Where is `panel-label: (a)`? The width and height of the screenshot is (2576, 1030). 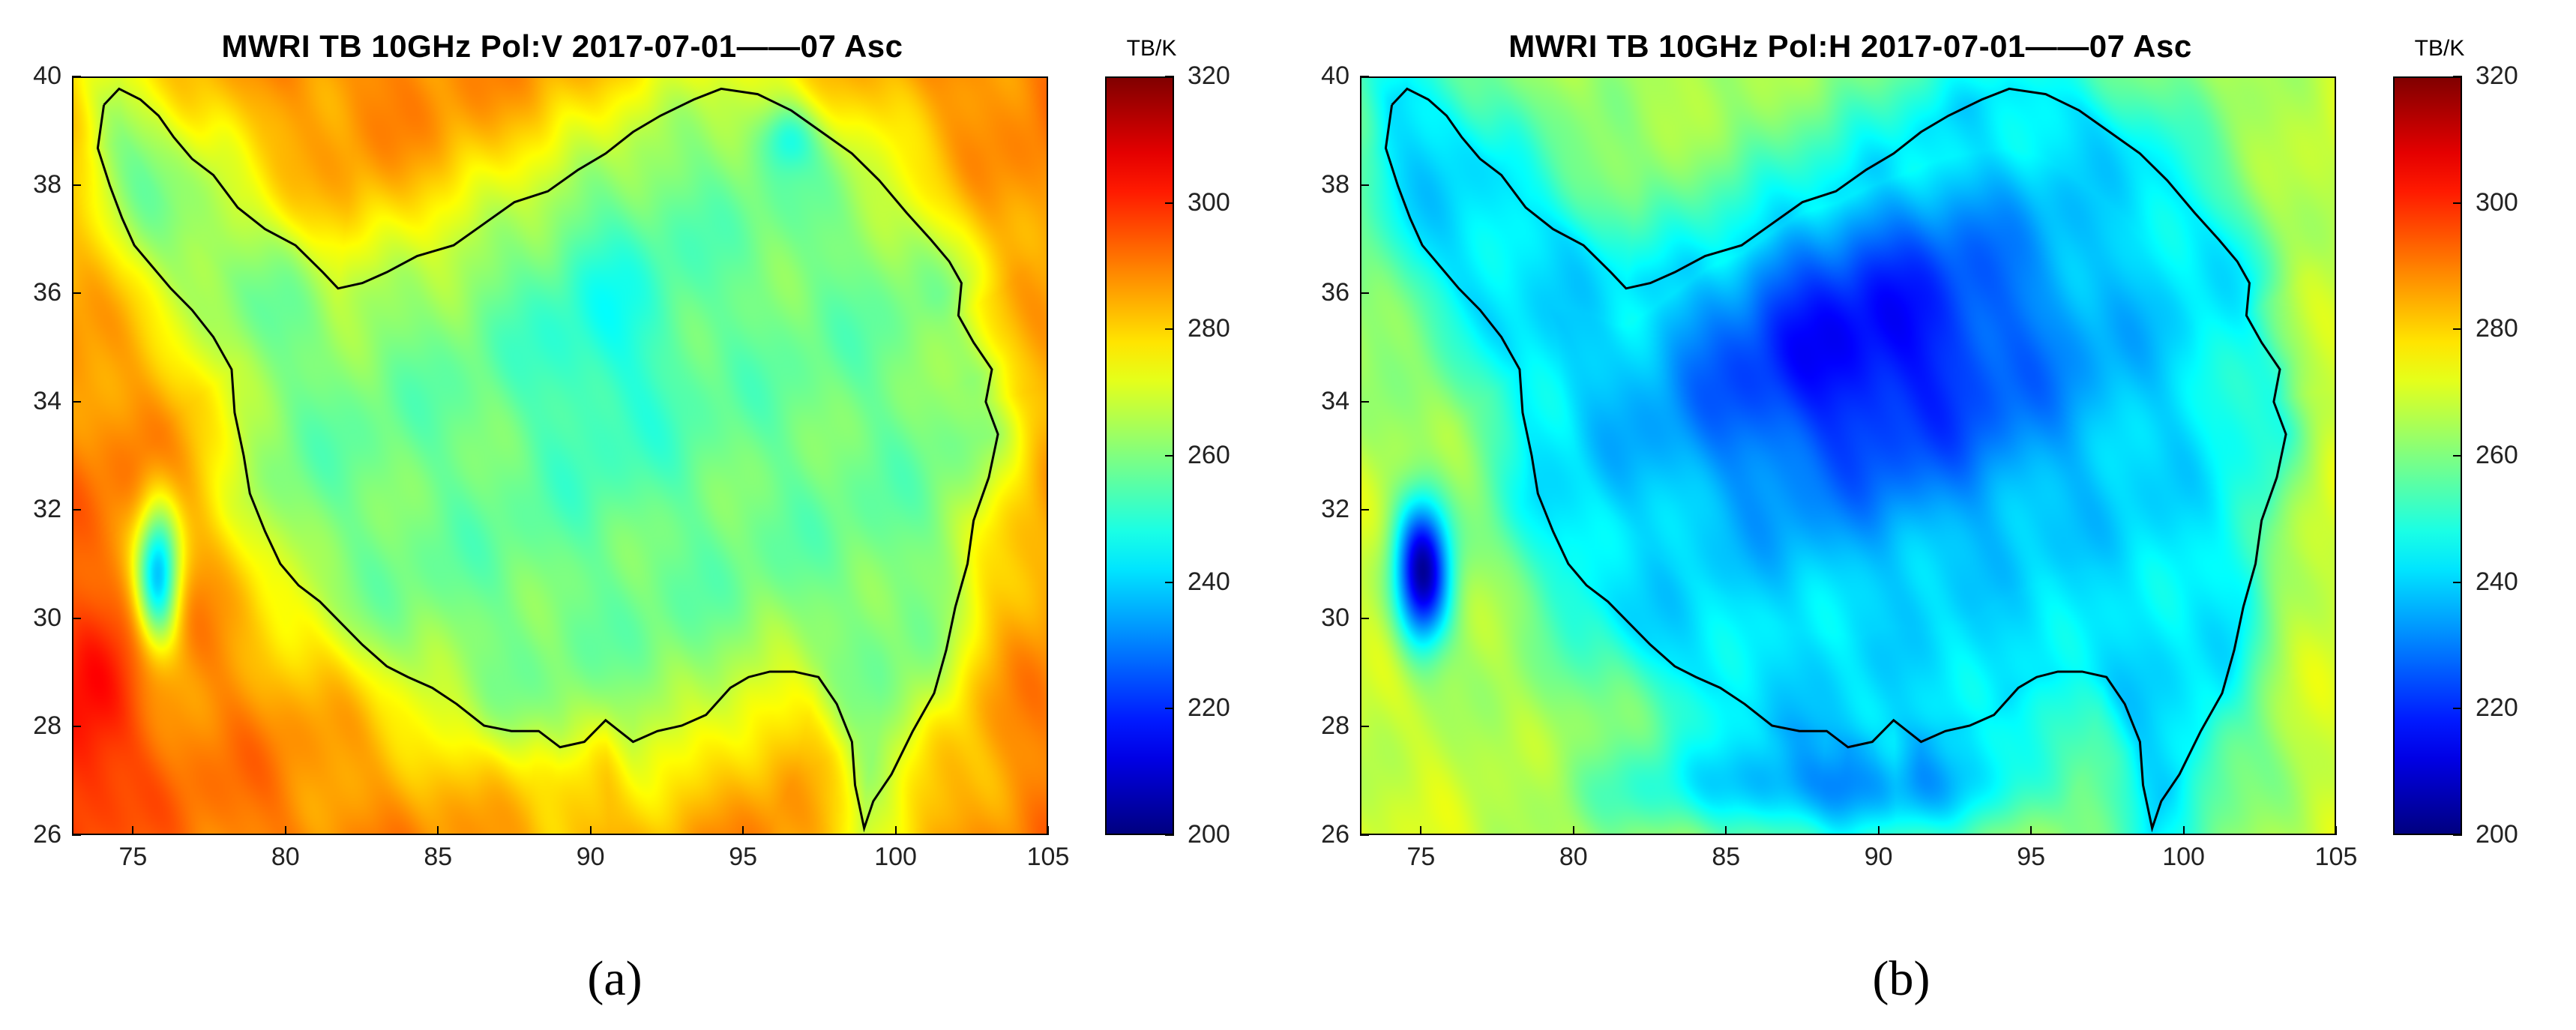
panel-label: (a) is located at coordinates (615, 978).